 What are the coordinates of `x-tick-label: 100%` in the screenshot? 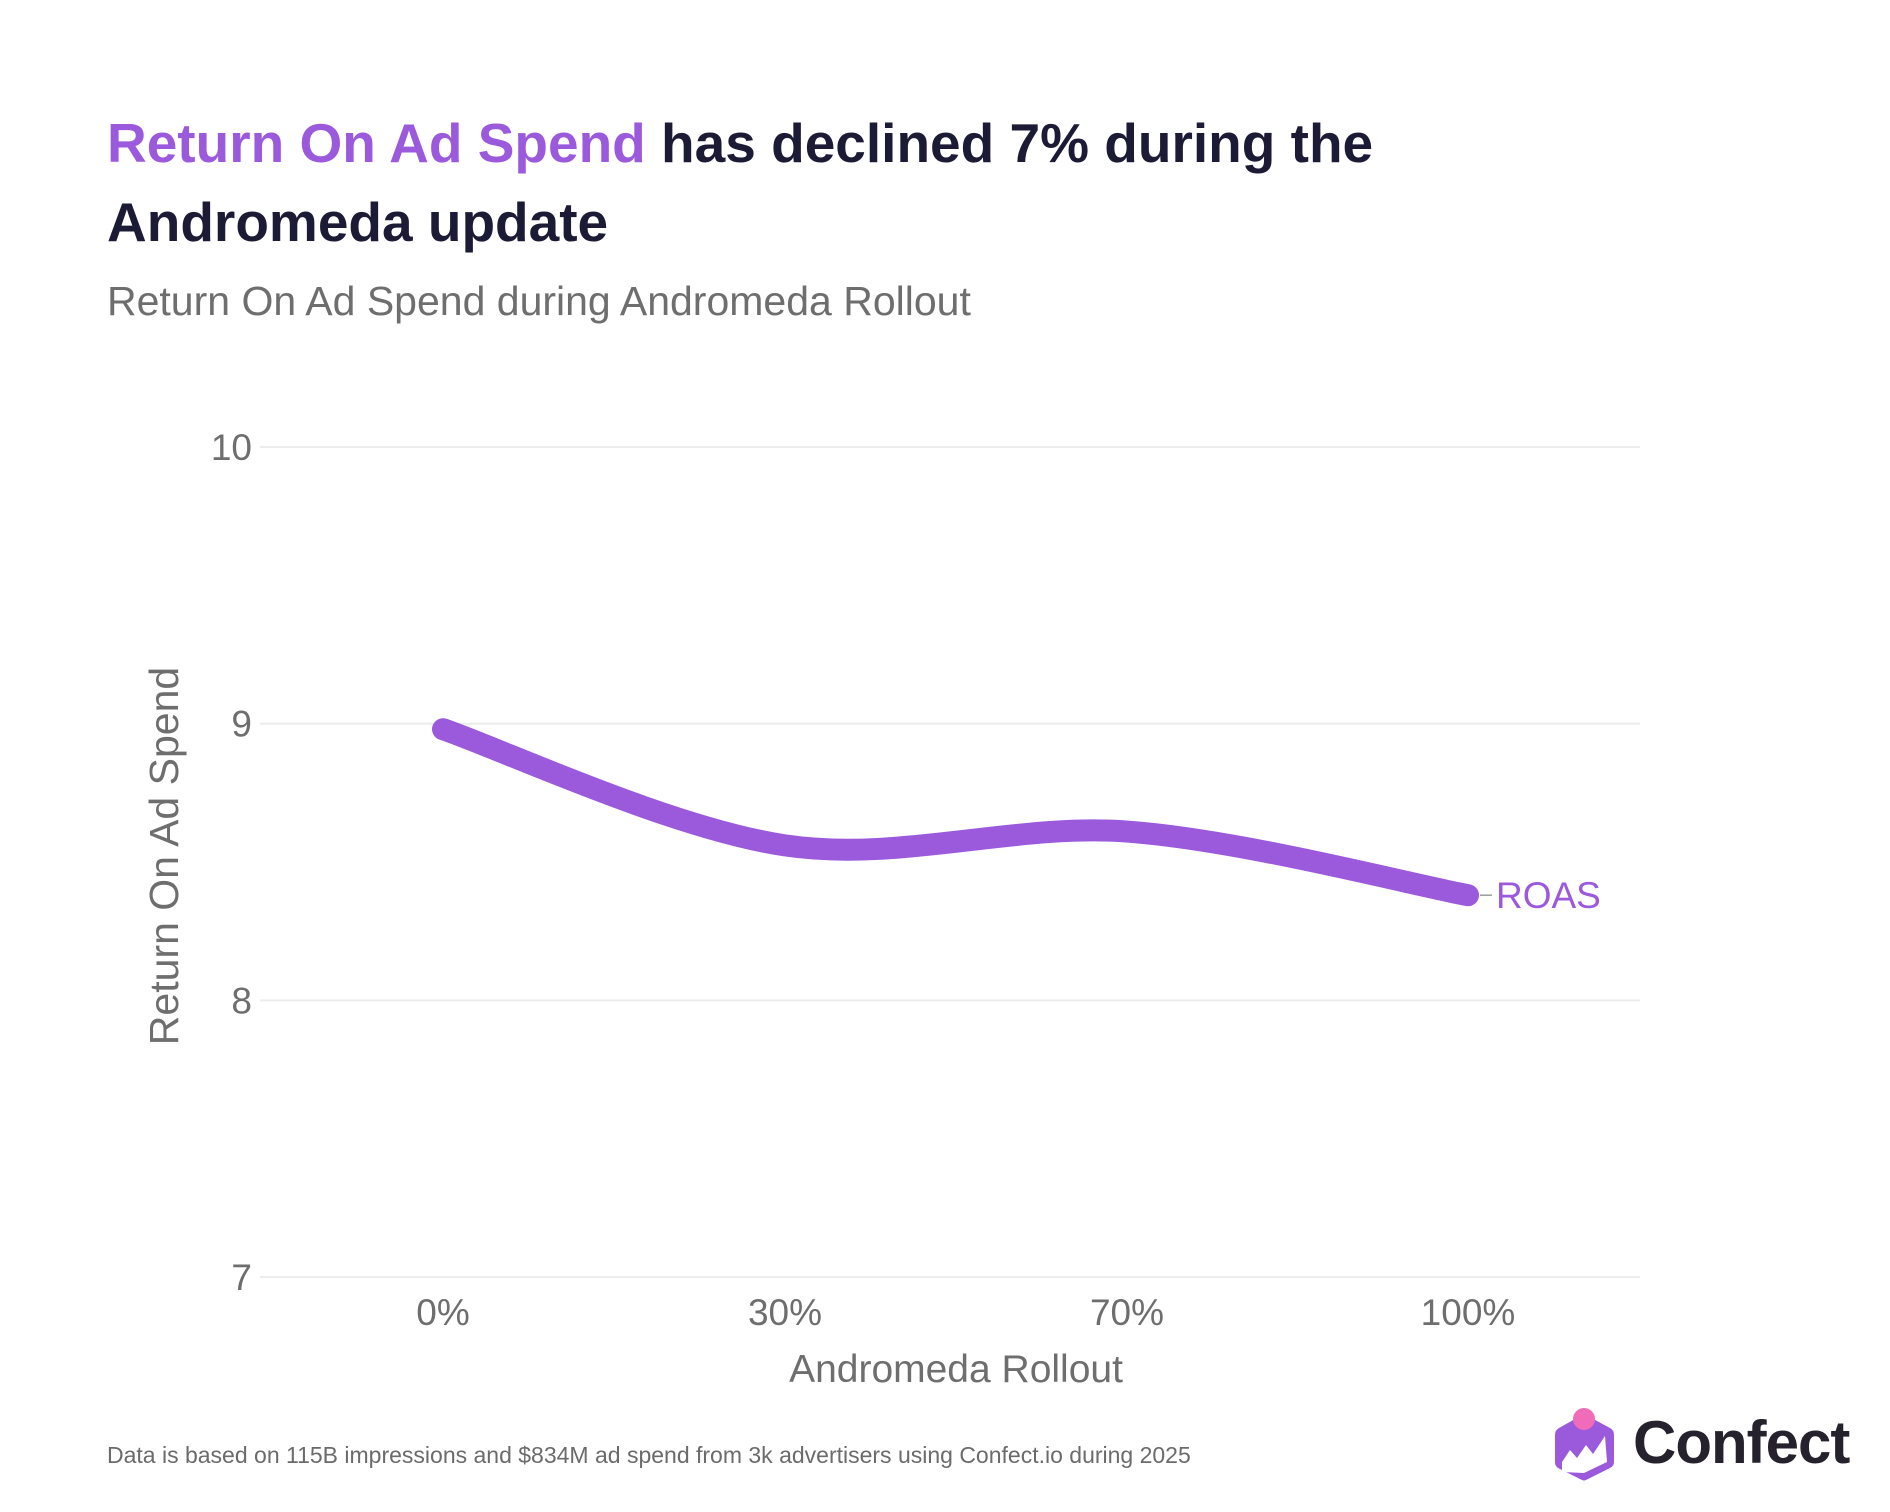 It's located at (1468, 1312).